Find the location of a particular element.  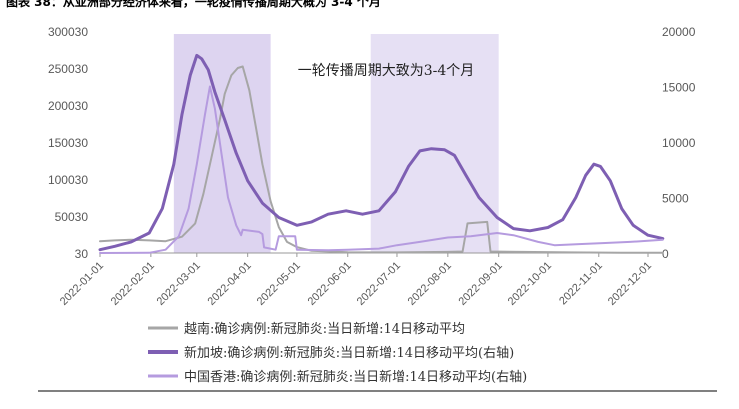

x-axis-tick-label: 2022-05-01 is located at coordinates (279, 284).